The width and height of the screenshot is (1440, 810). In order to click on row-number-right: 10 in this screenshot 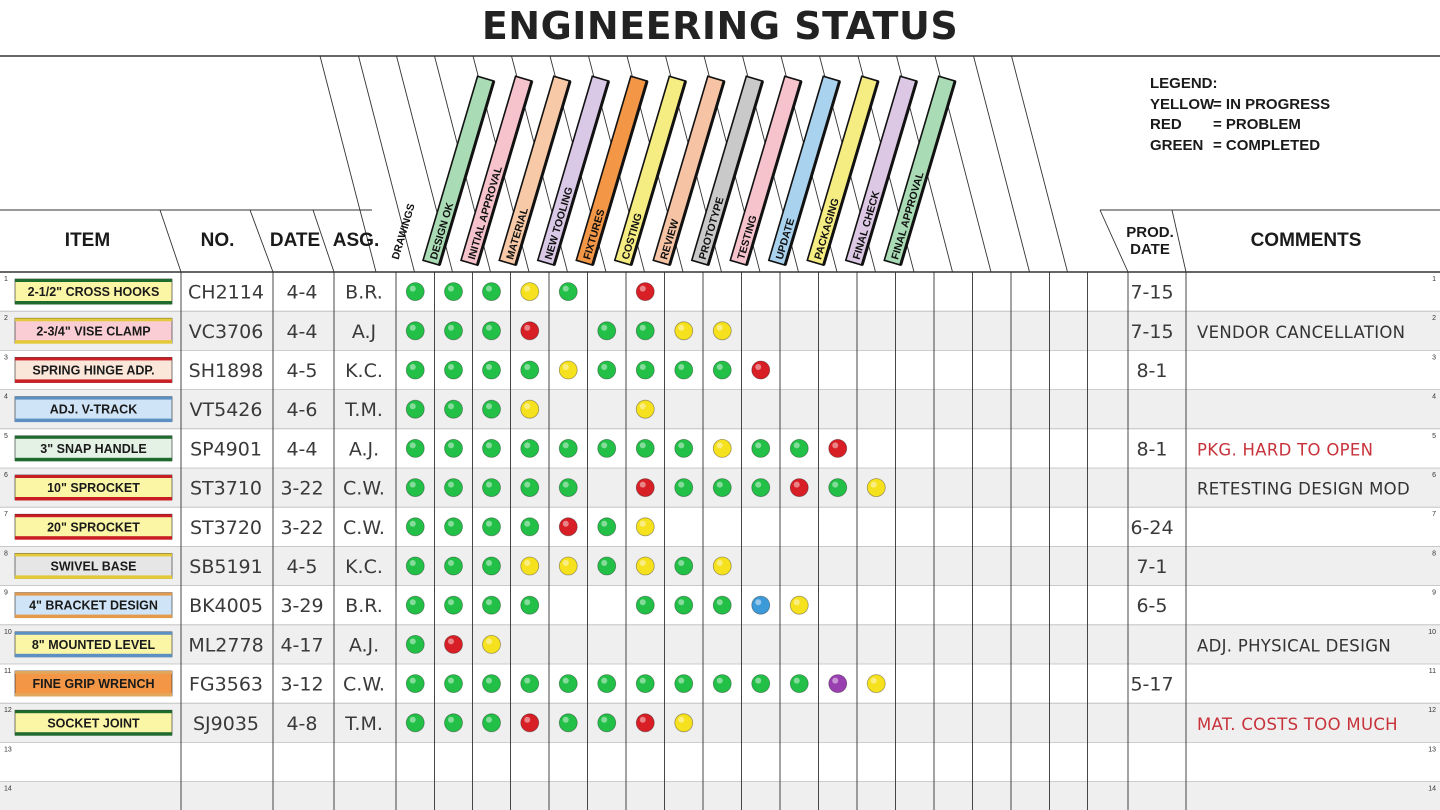, I will do `click(1432, 632)`.